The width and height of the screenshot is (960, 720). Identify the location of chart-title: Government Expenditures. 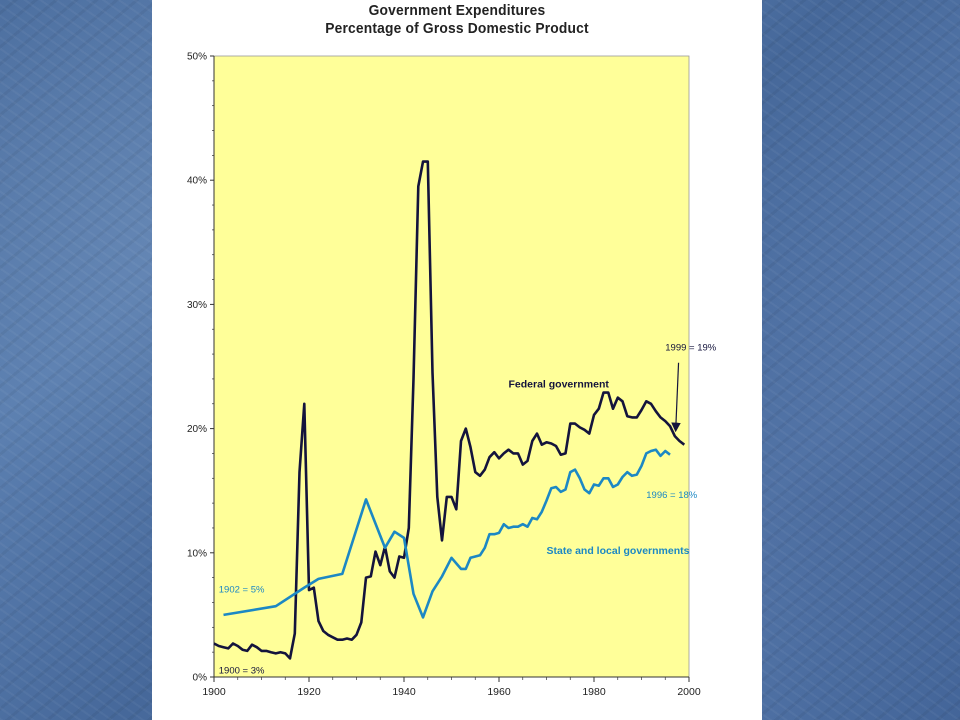
(457, 10).